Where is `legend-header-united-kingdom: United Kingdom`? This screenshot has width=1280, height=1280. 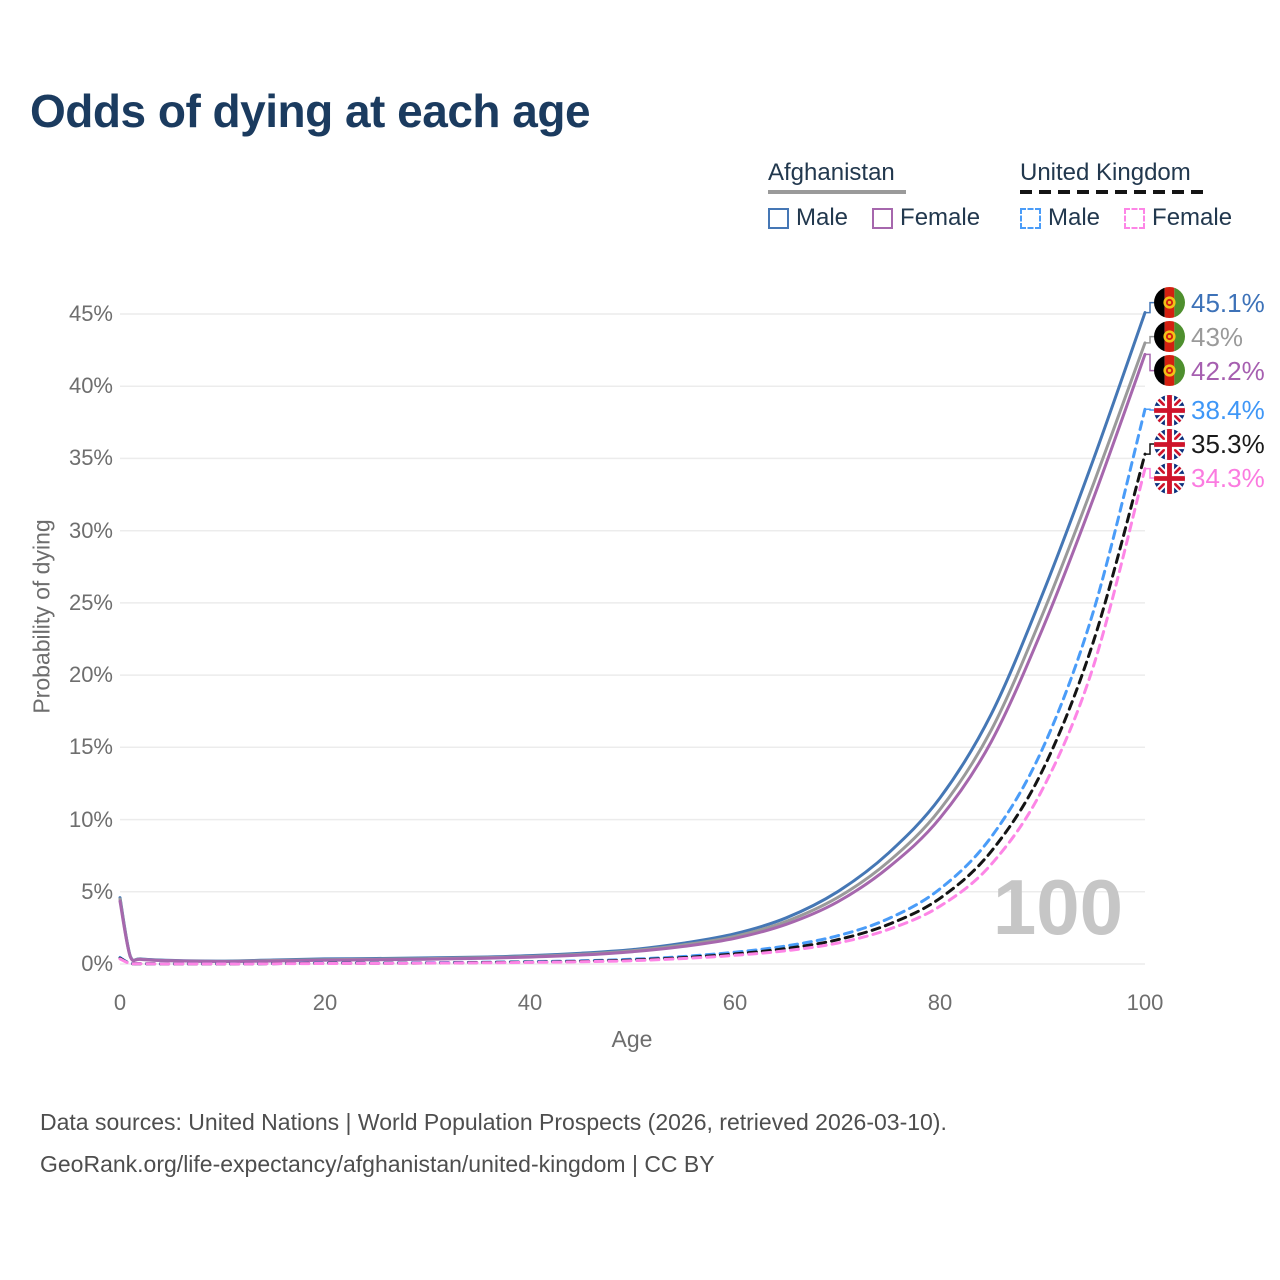
legend-header-united-kingdom: United Kingdom is located at coordinates (1105, 172).